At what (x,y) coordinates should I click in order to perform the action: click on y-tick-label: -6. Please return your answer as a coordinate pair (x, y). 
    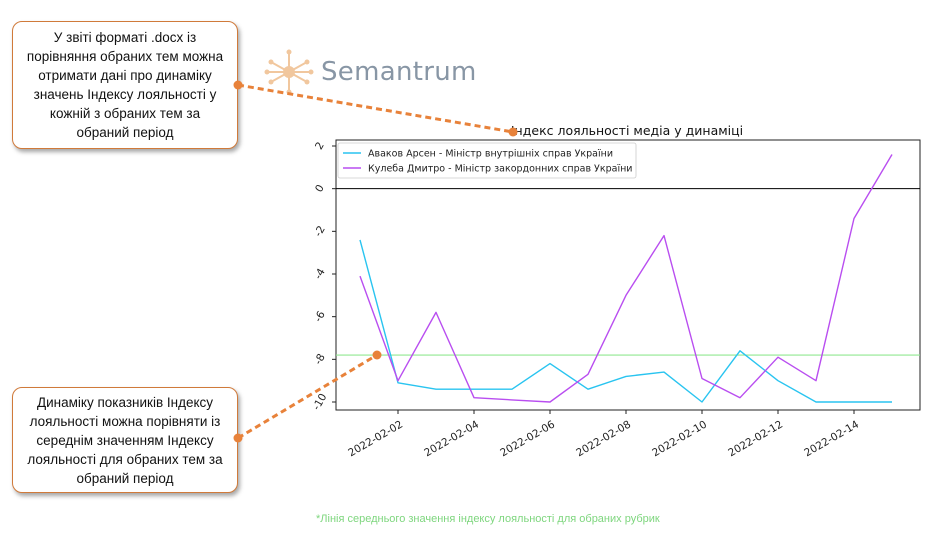
    Looking at the image, I should click on (320, 316).